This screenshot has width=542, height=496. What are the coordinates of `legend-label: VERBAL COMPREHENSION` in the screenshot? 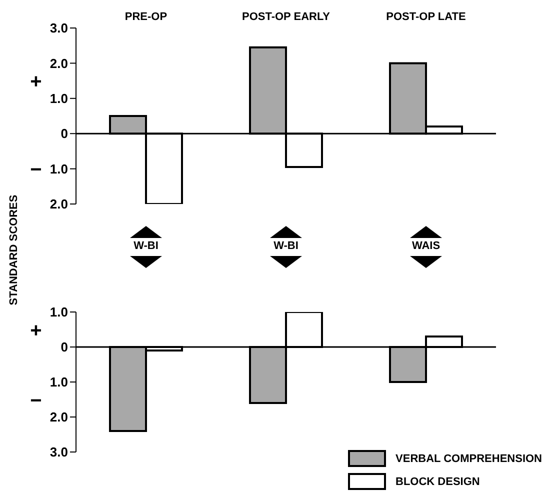 It's located at (469, 458).